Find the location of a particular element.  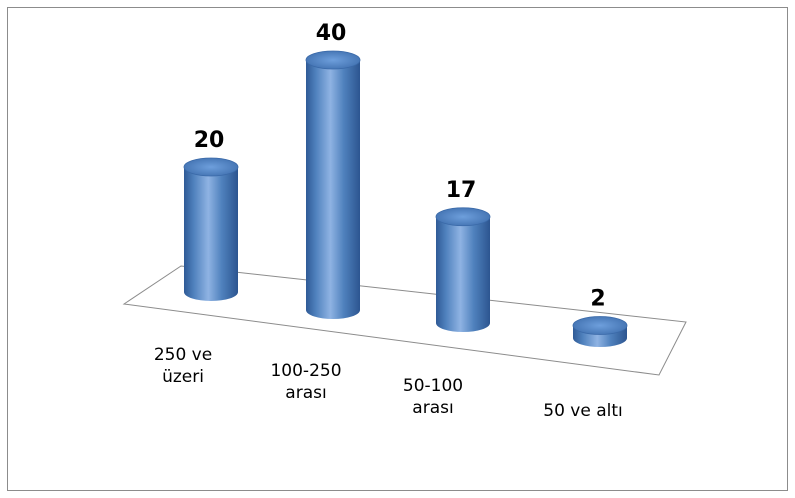

data-label: 17 is located at coordinates (461, 190).